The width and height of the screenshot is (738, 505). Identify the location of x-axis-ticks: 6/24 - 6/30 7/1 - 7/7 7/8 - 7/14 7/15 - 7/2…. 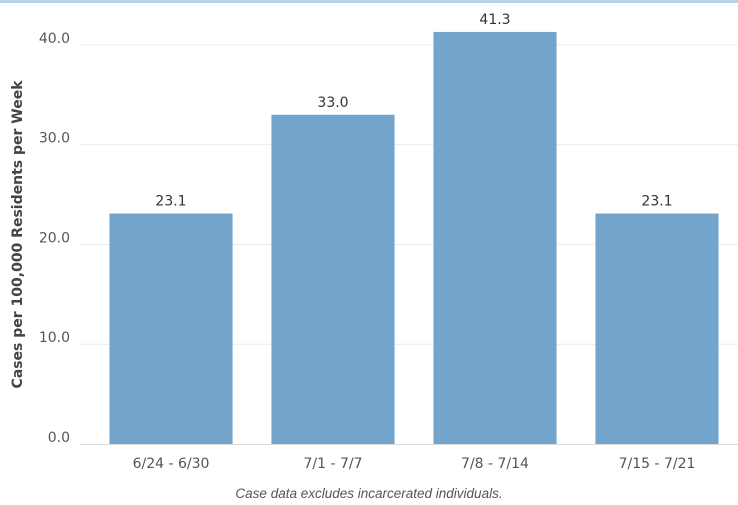
(414, 464).